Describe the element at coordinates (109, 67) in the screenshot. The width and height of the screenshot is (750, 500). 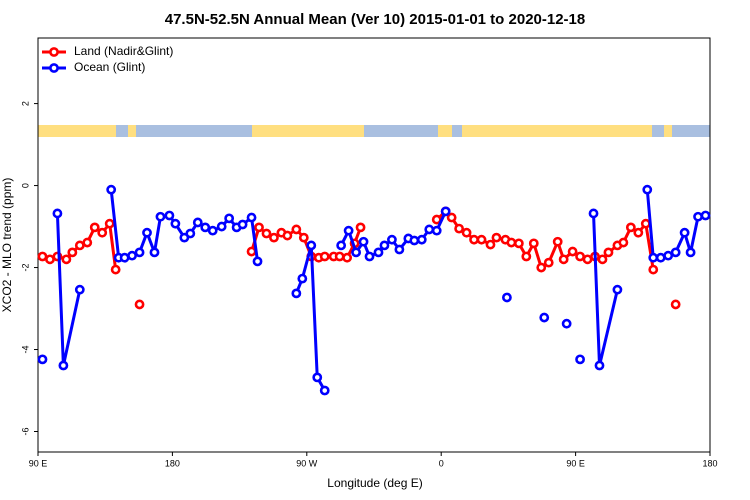
I see `legend-label: Ocean (Glint)` at that location.